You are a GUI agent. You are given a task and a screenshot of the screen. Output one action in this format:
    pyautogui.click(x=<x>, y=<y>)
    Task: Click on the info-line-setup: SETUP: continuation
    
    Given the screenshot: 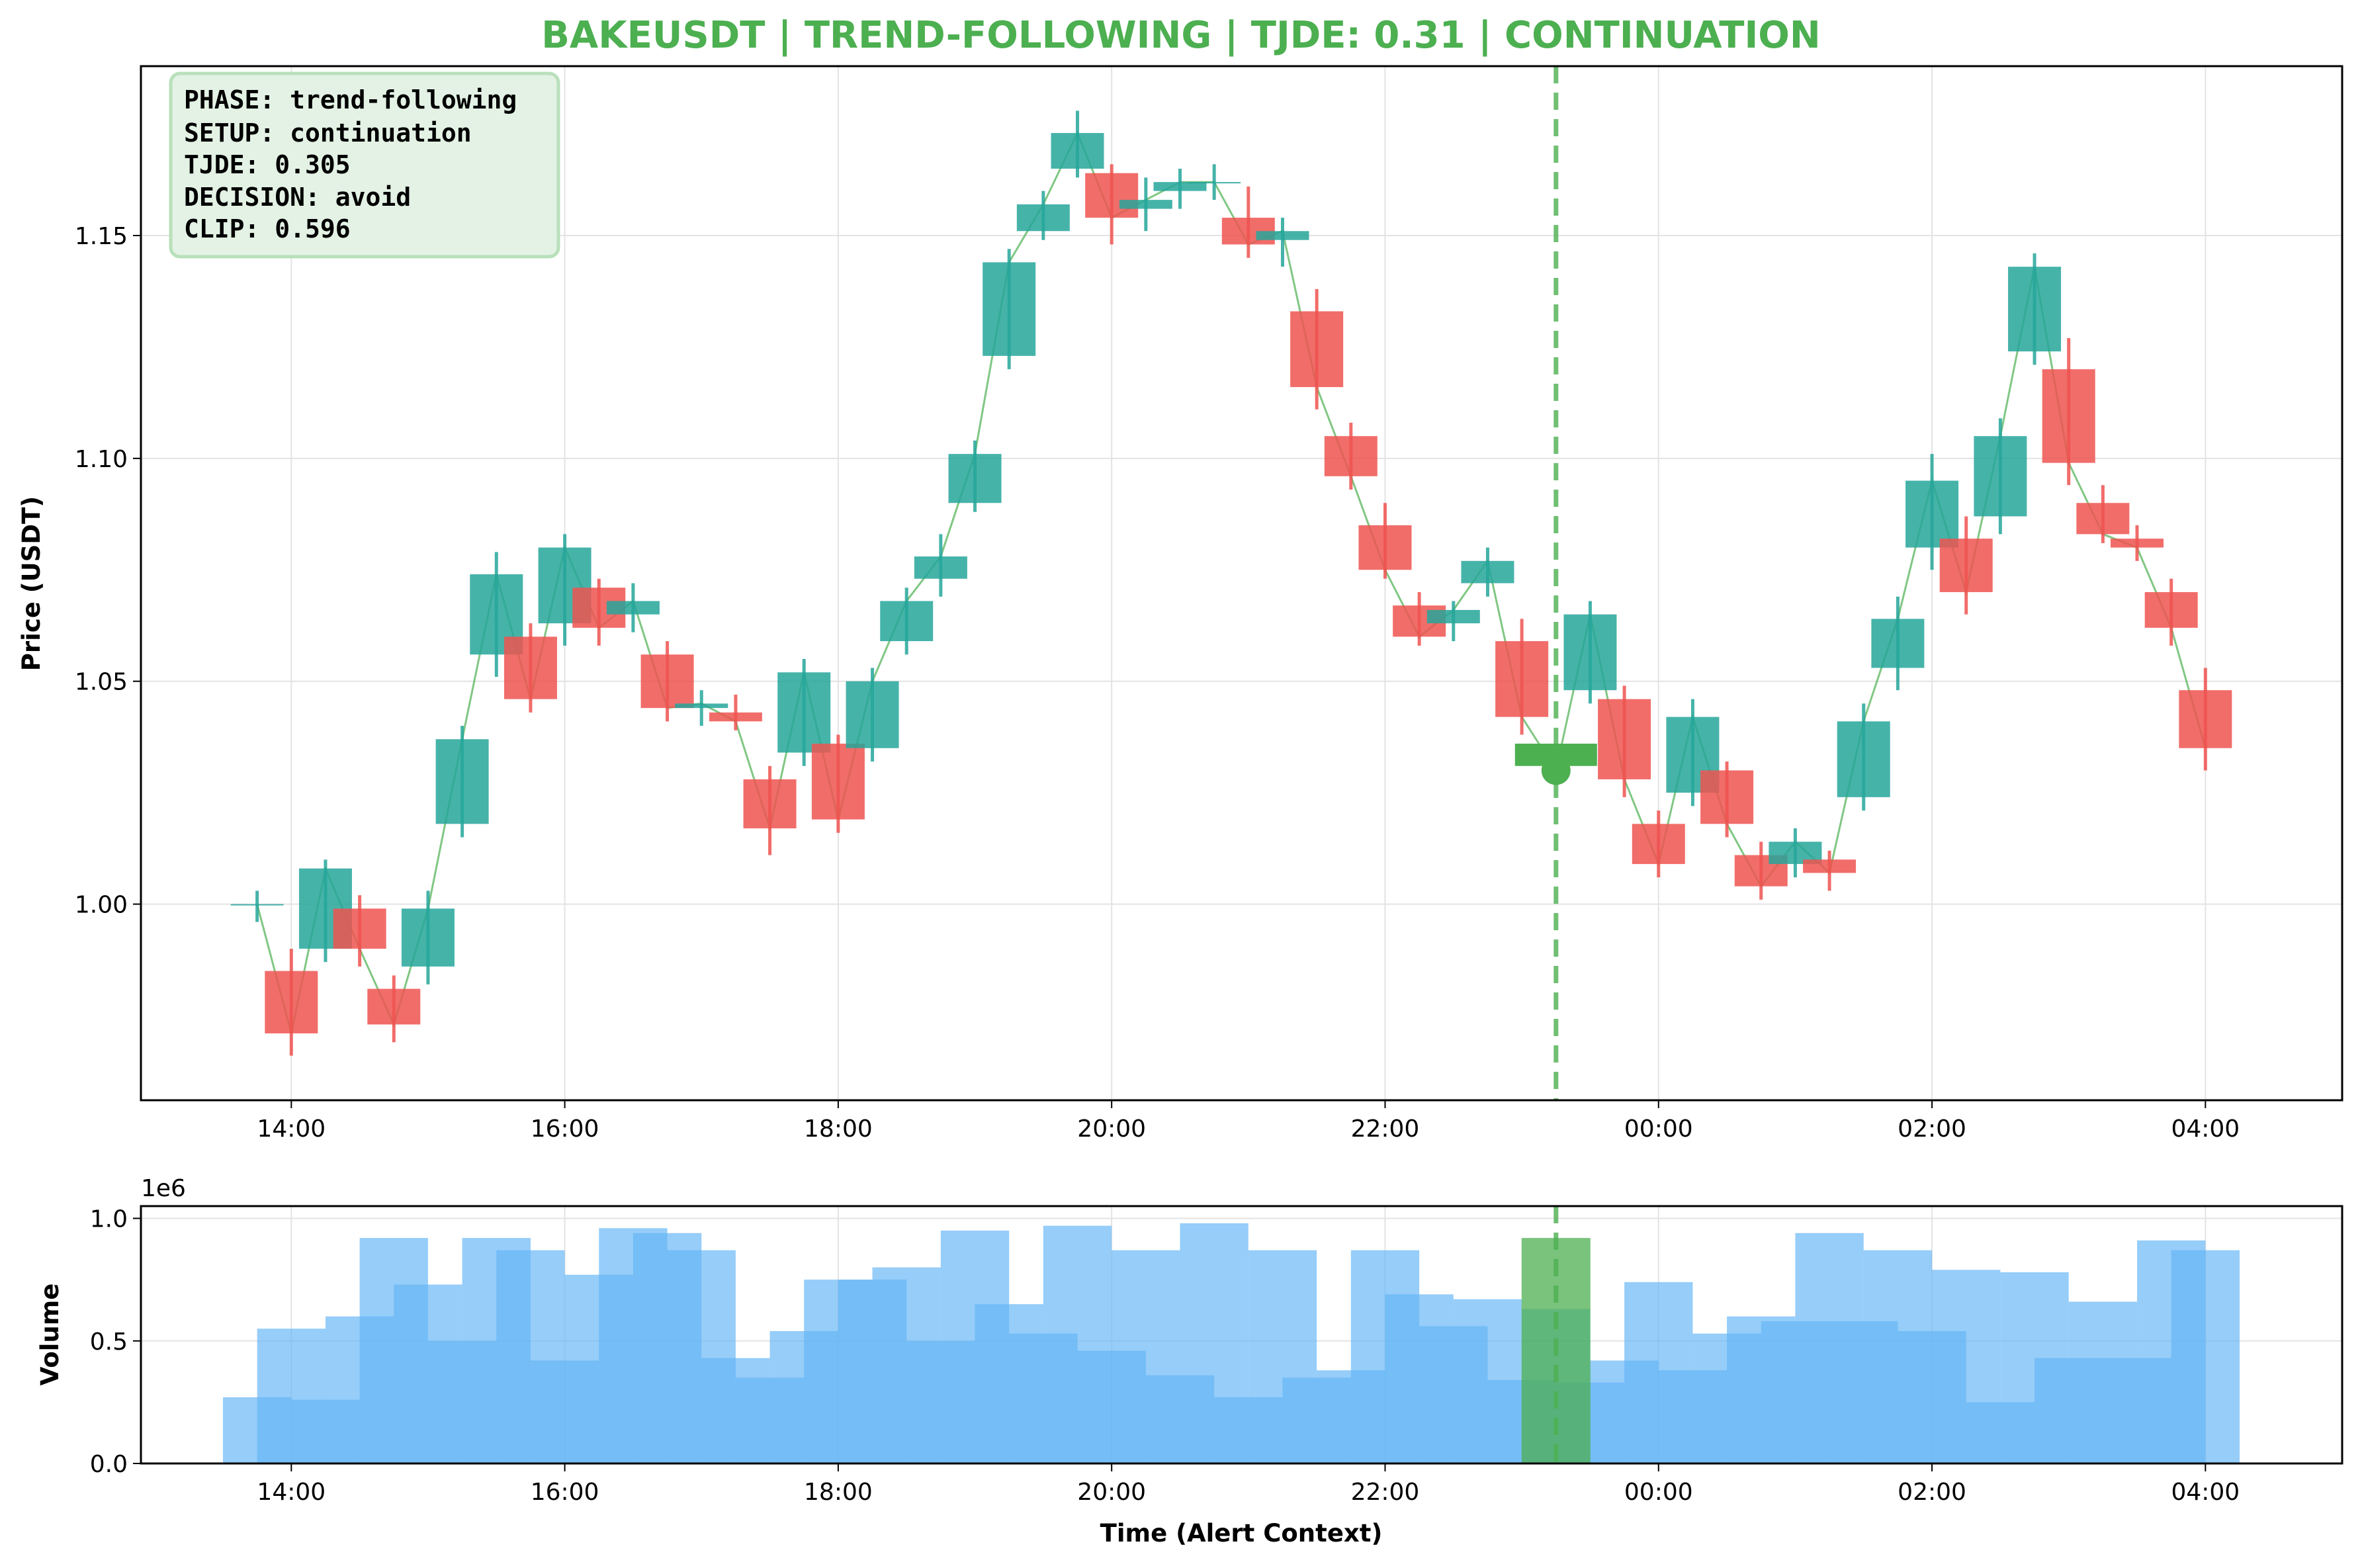 What is the action you would take?
    pyautogui.click(x=328, y=133)
    